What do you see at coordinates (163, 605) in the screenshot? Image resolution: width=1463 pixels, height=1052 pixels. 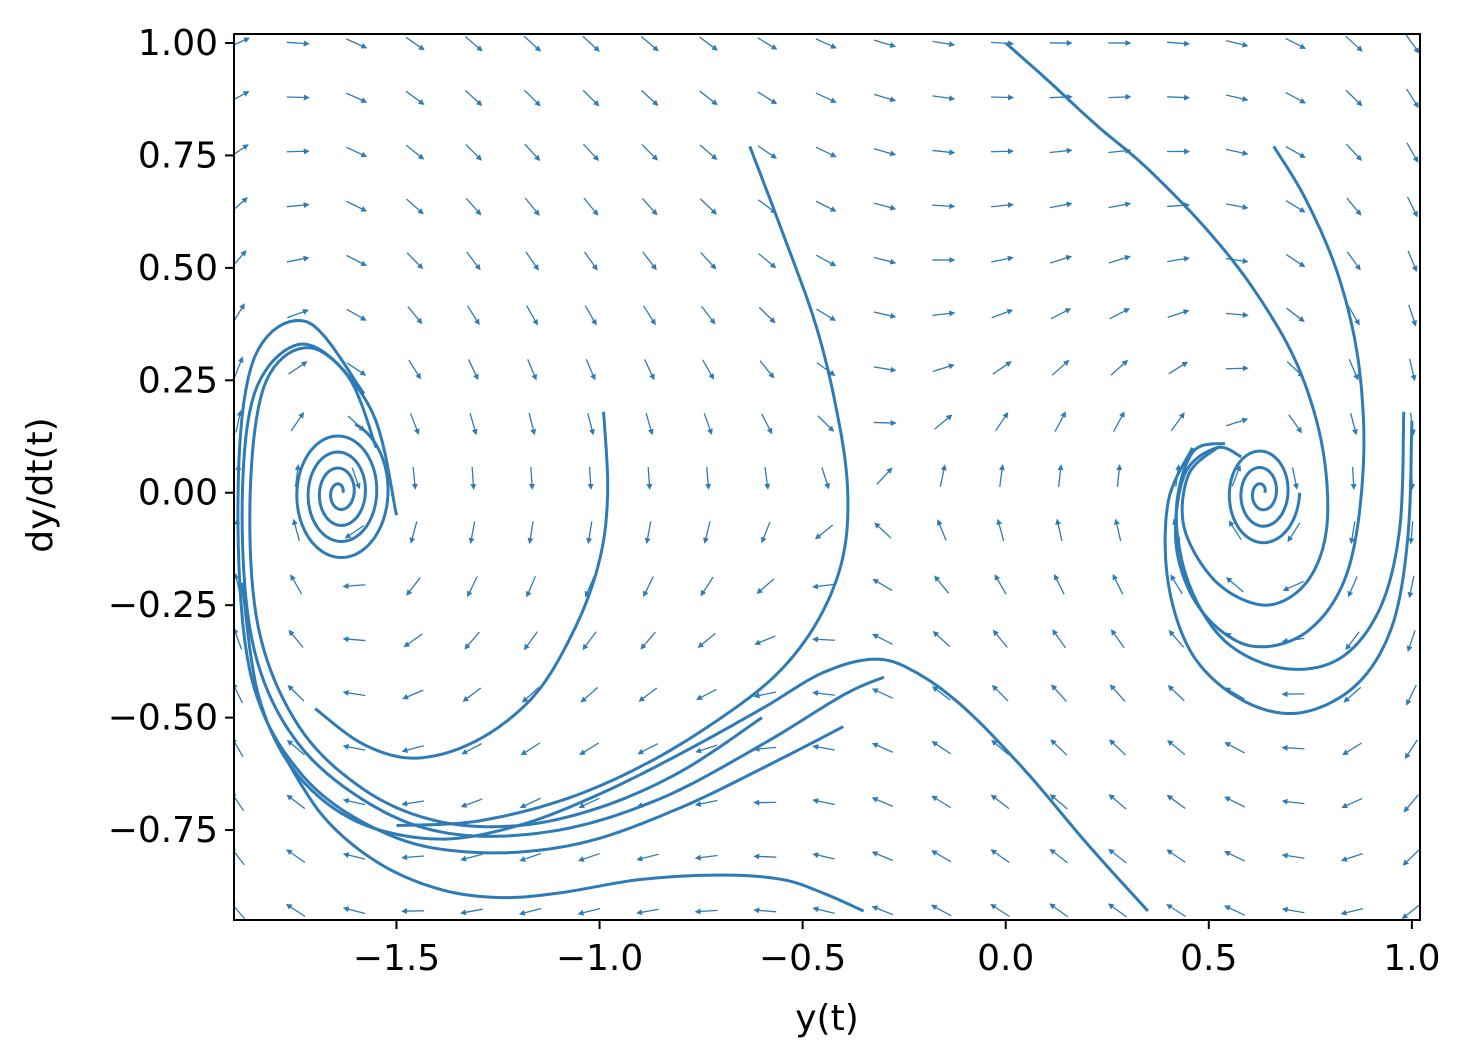 I see `y-tick-label: −0.25` at bounding box center [163, 605].